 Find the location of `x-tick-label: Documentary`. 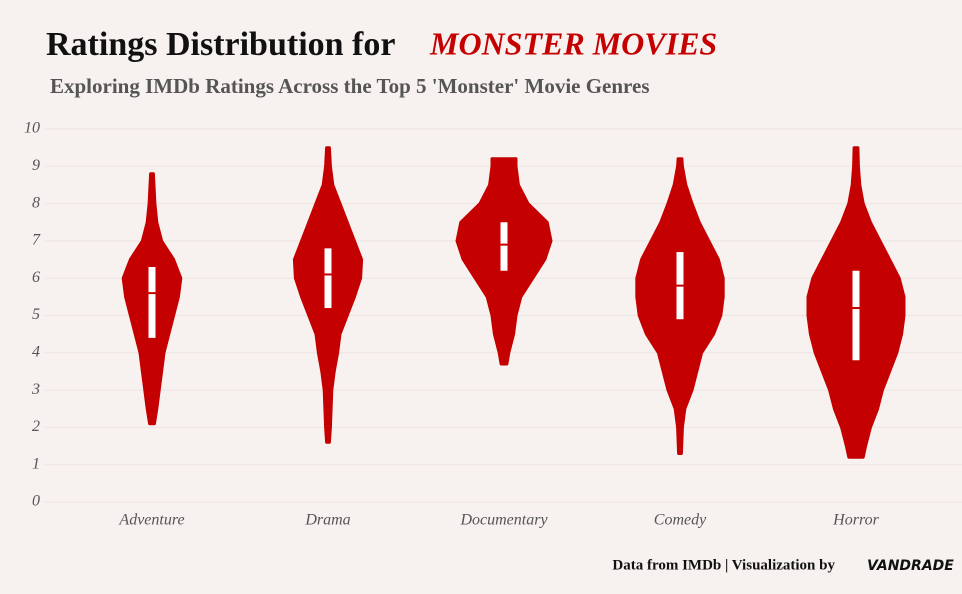

x-tick-label: Documentary is located at coordinates (503, 520).